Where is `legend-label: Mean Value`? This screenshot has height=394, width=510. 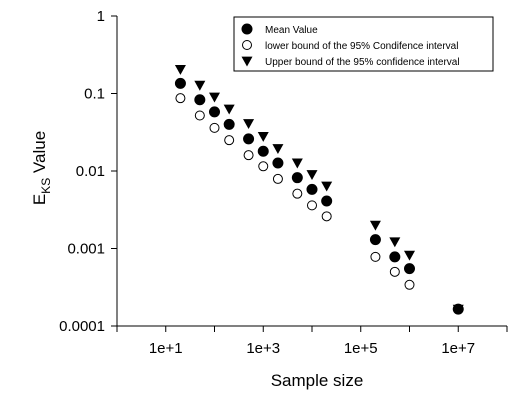 legend-label: Mean Value is located at coordinates (291, 30).